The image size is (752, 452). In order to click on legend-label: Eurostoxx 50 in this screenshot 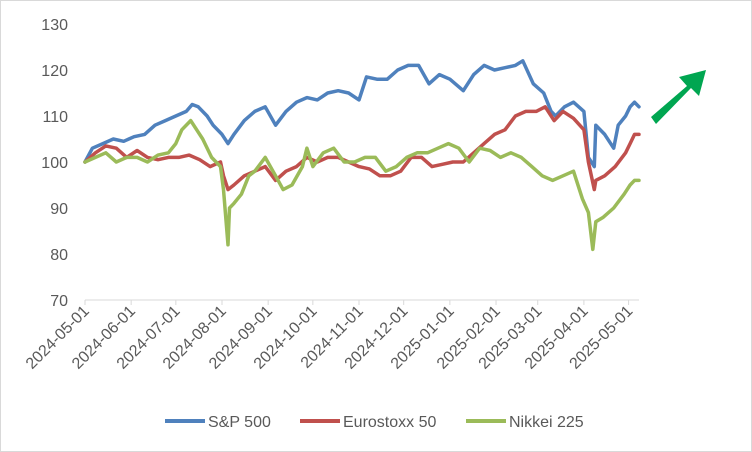, I will do `click(389, 422)`.